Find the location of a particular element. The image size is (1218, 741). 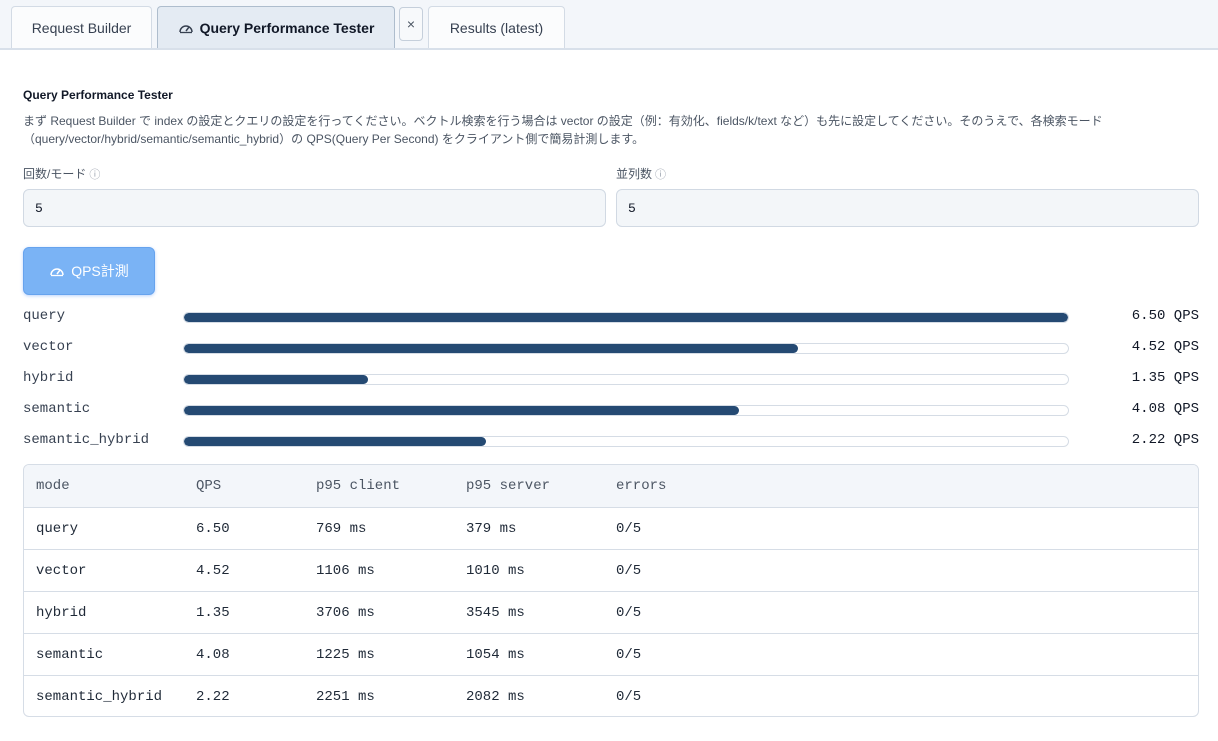

cell-p95-client: 2251 ms is located at coordinates (345, 697).